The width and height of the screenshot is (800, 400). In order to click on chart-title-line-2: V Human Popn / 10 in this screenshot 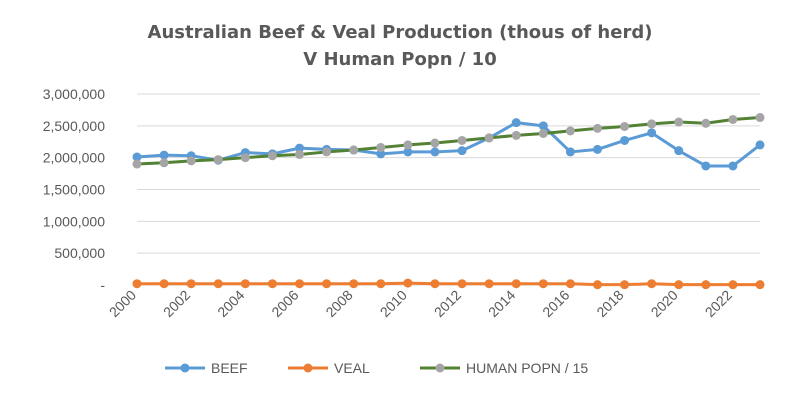, I will do `click(399, 59)`.